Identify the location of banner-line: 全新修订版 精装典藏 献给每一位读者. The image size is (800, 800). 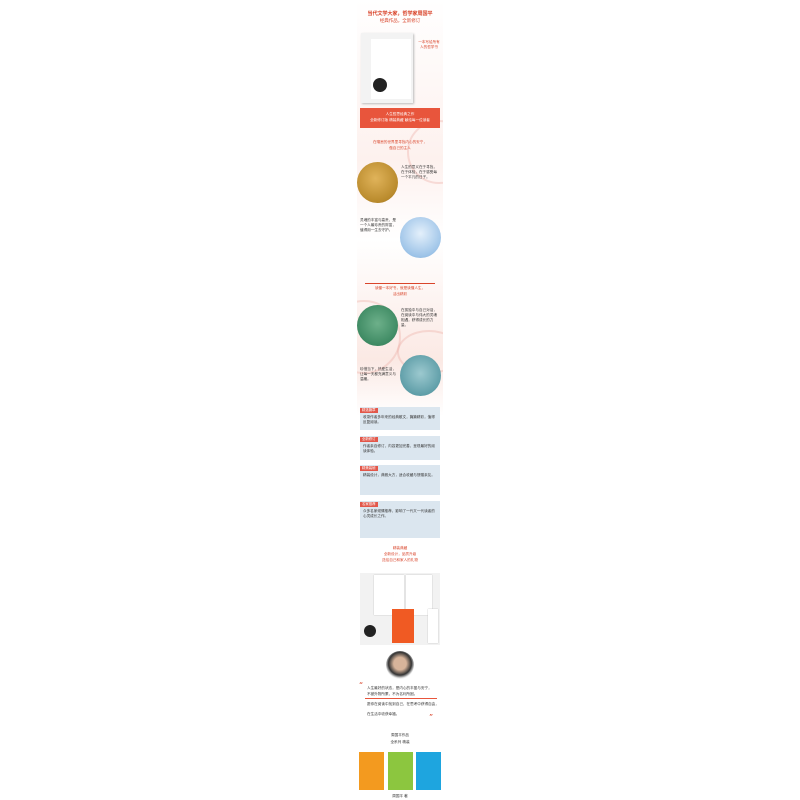
(400, 120).